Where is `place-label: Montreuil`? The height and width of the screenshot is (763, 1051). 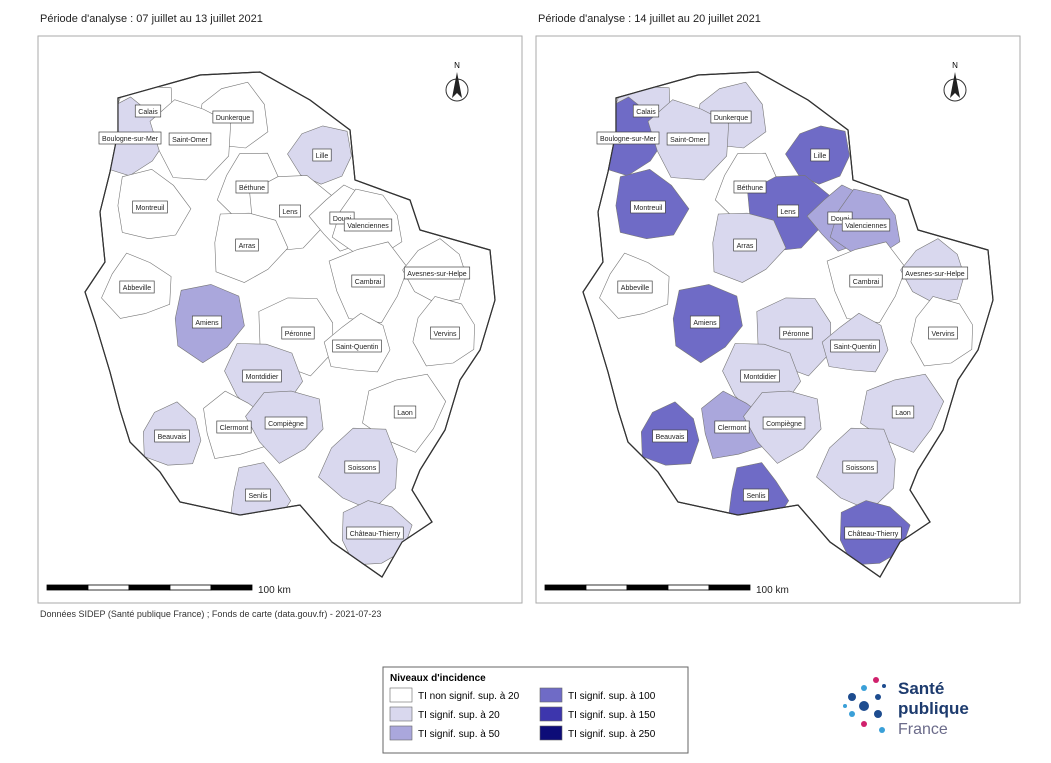
place-label: Montreuil is located at coordinates (648, 208).